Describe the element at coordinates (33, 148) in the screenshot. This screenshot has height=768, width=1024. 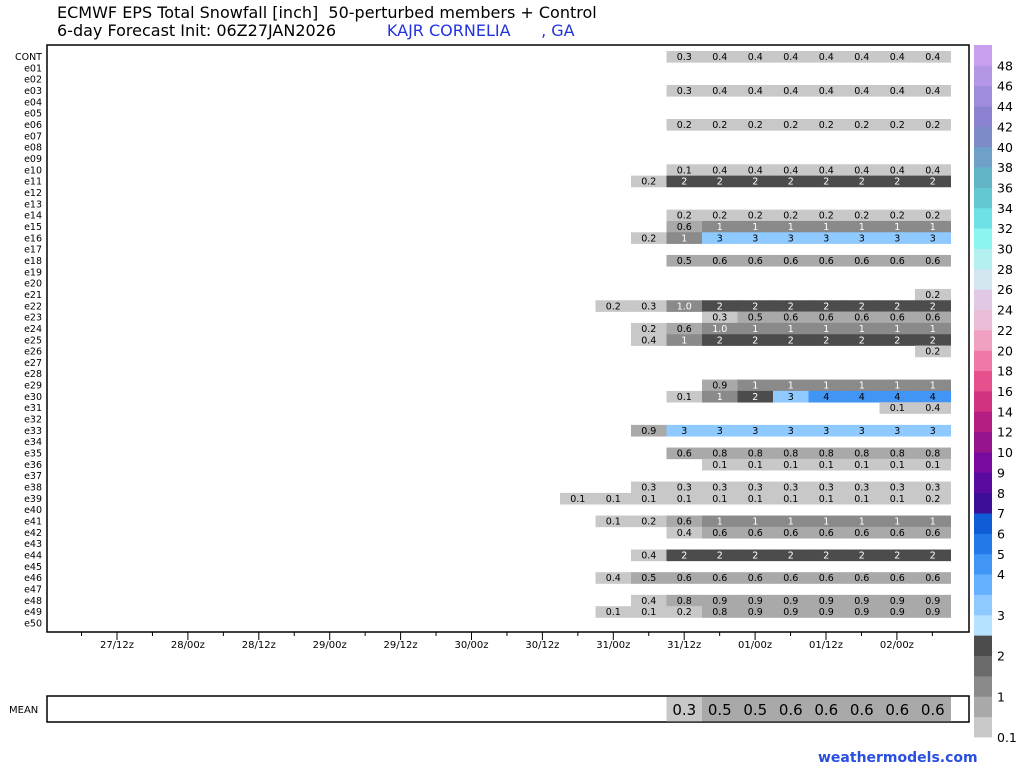
I see `member-label: e08` at that location.